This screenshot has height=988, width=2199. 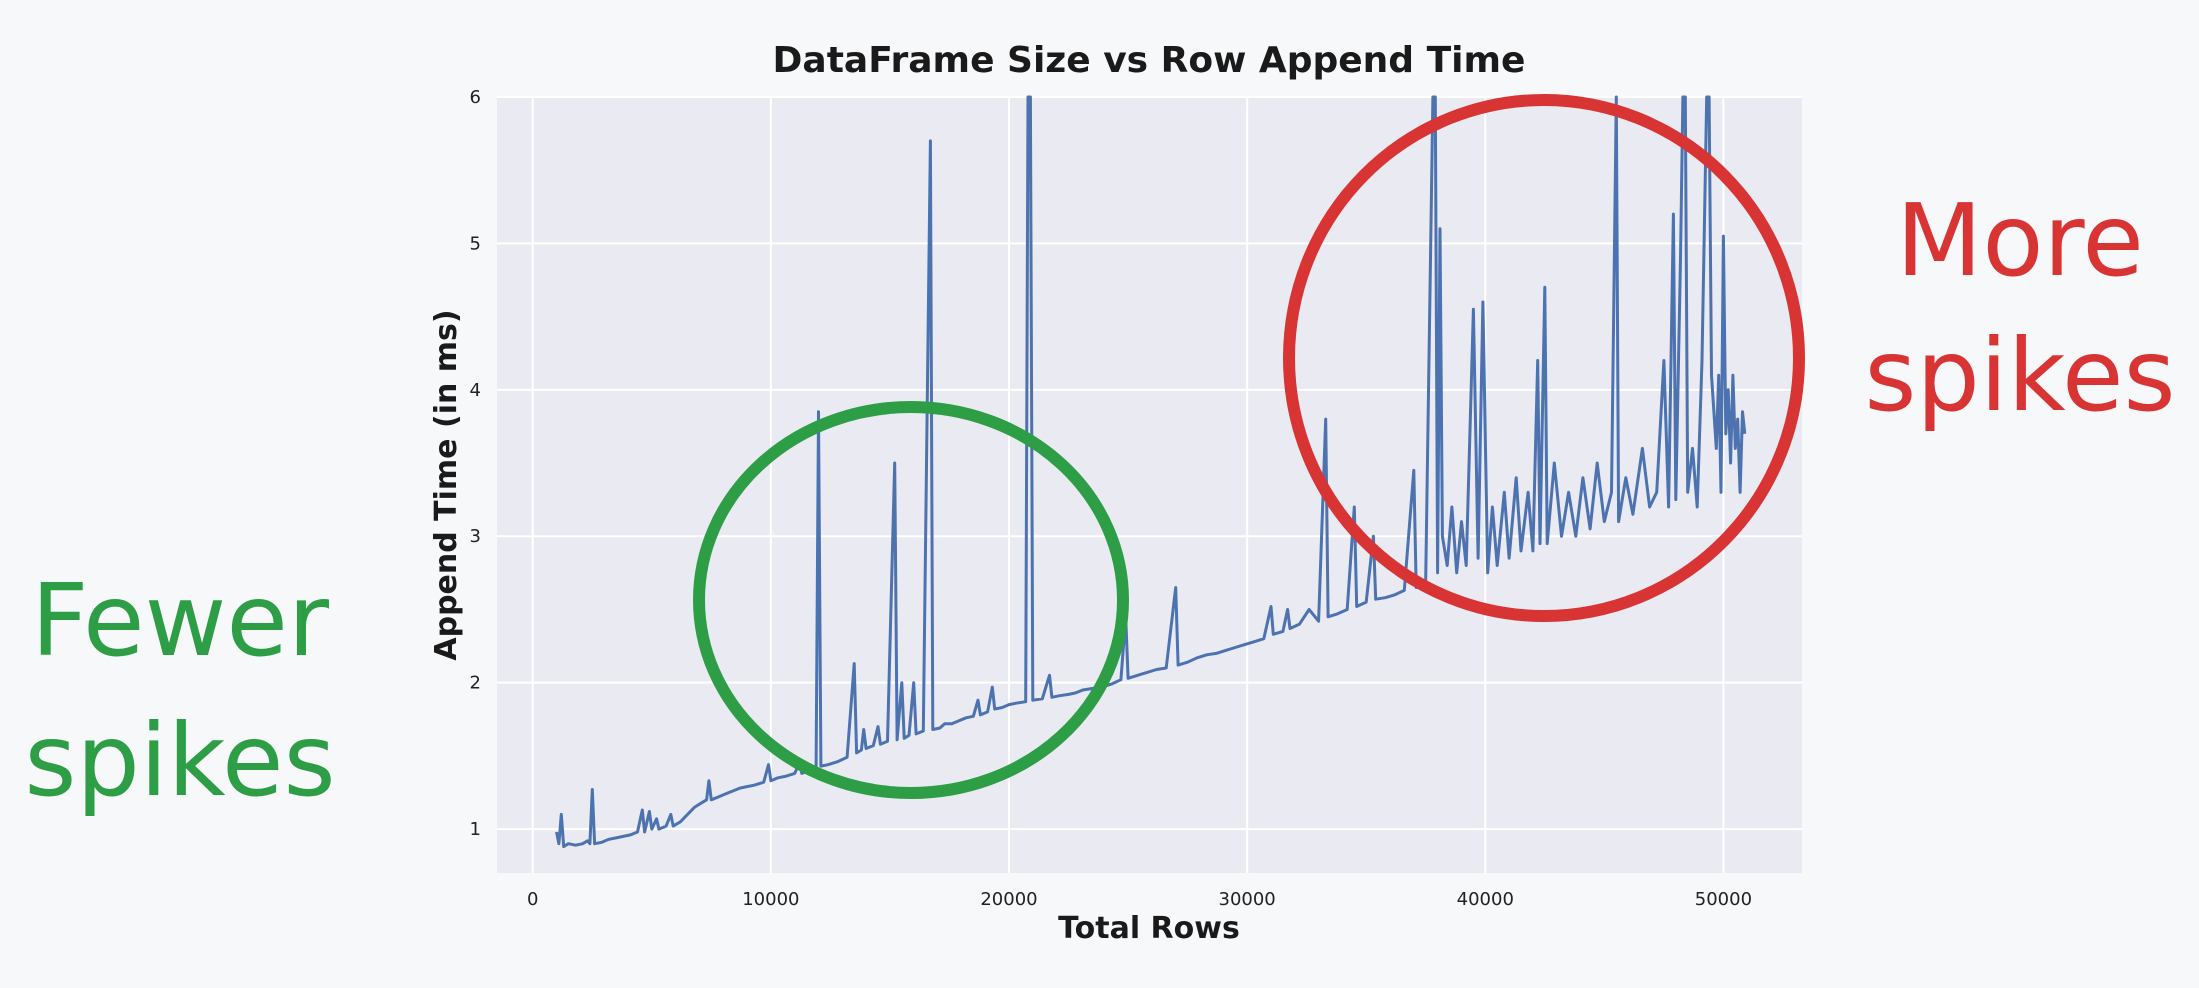 I want to click on x-tick-label: 20000, so click(x=1008, y=899).